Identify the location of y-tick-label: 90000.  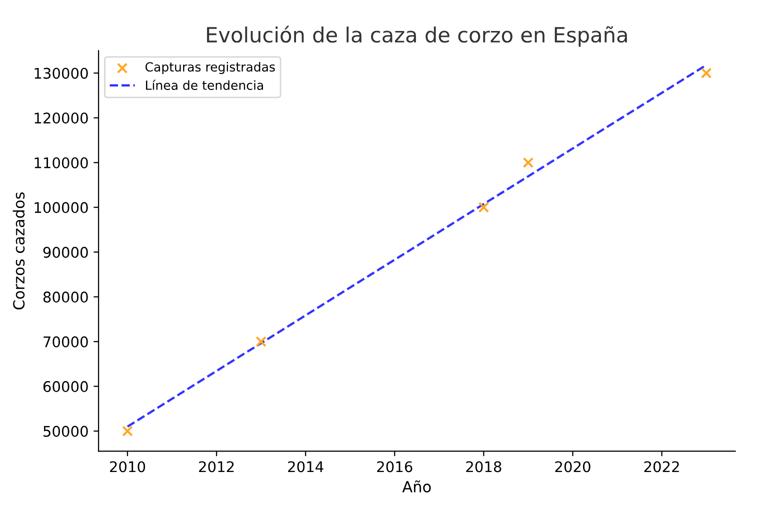
(65, 252).